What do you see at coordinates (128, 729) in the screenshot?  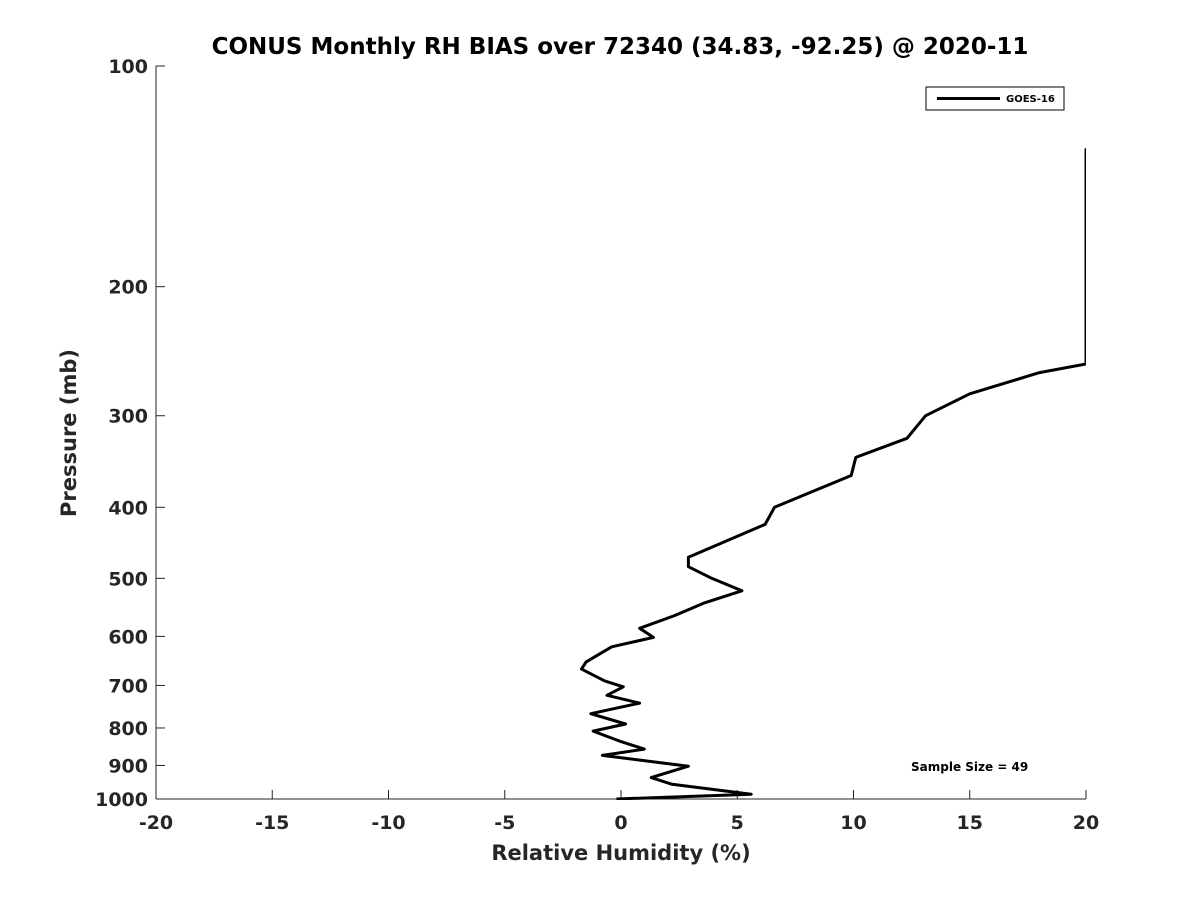 I see `y-tick-label: 800` at bounding box center [128, 729].